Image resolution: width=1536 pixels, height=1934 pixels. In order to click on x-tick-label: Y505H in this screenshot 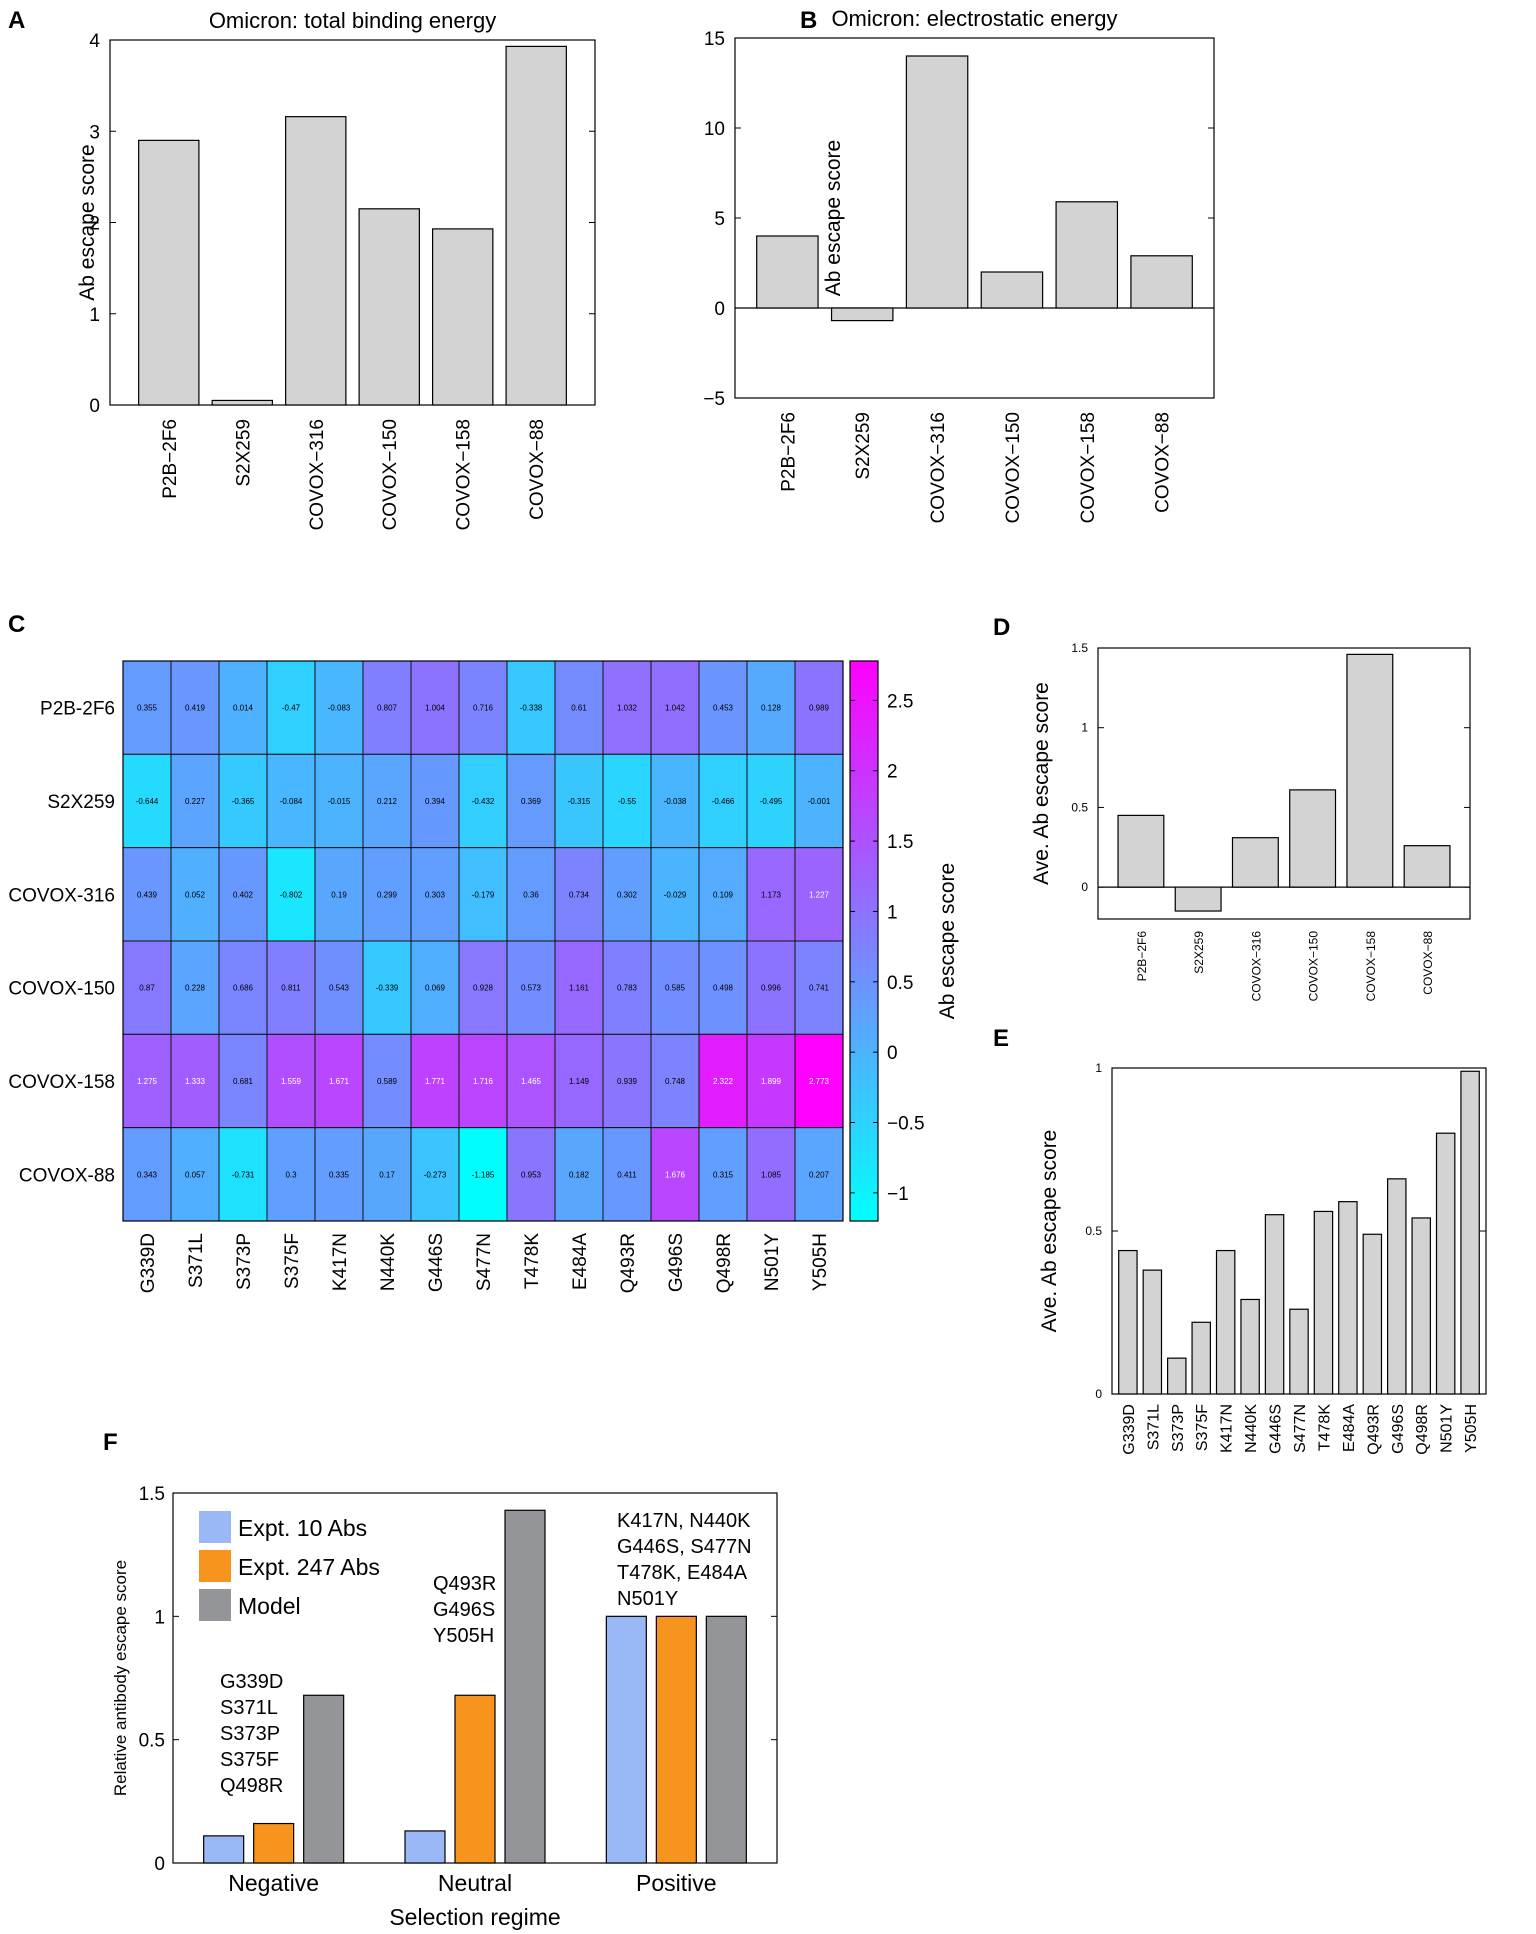, I will do `click(1471, 1428)`.